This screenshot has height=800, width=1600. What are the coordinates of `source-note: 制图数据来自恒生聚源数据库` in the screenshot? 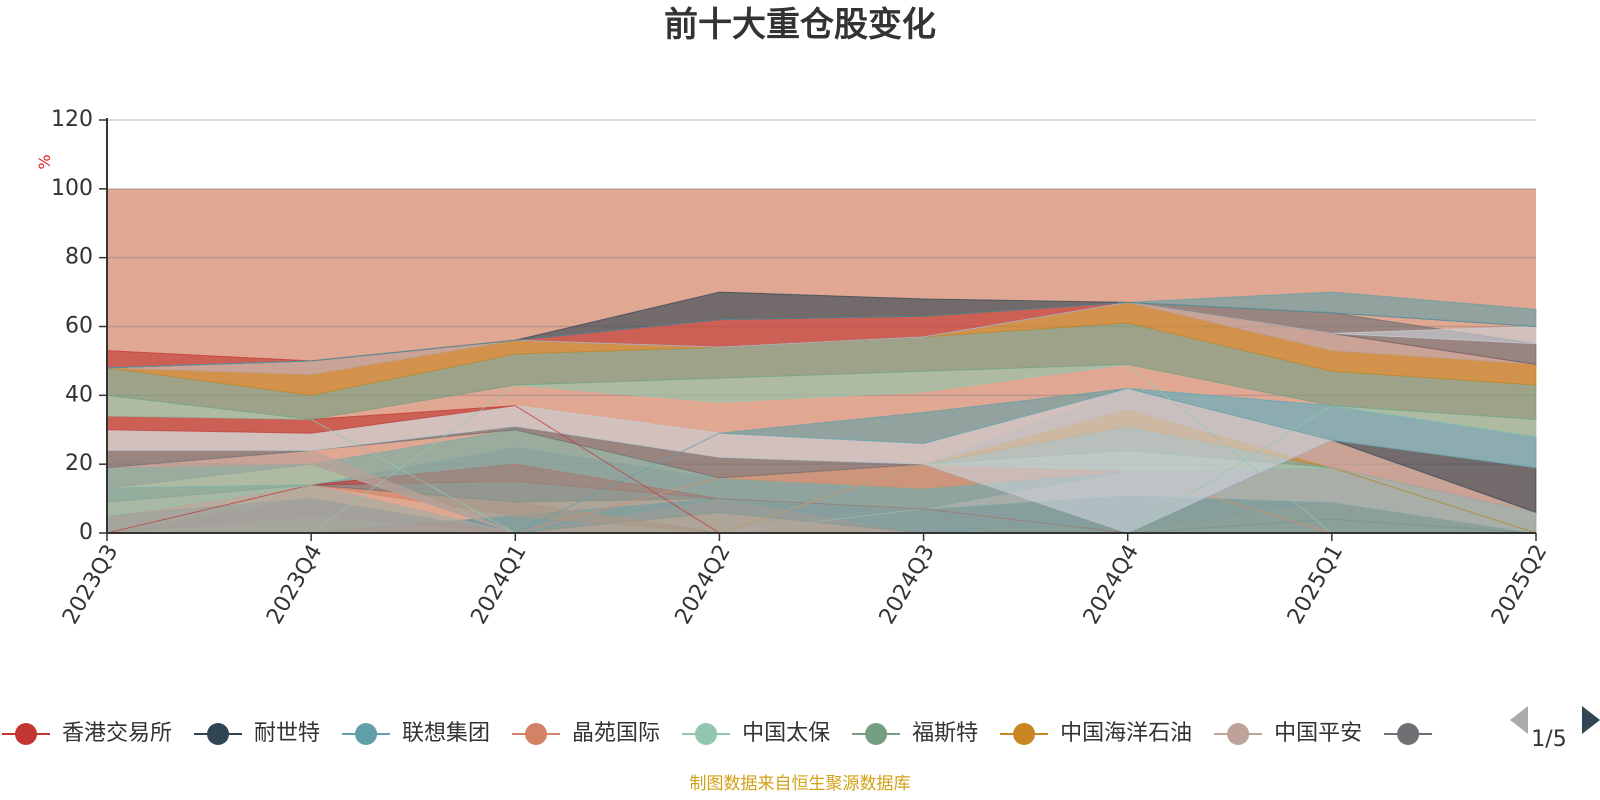 It's located at (800, 784).